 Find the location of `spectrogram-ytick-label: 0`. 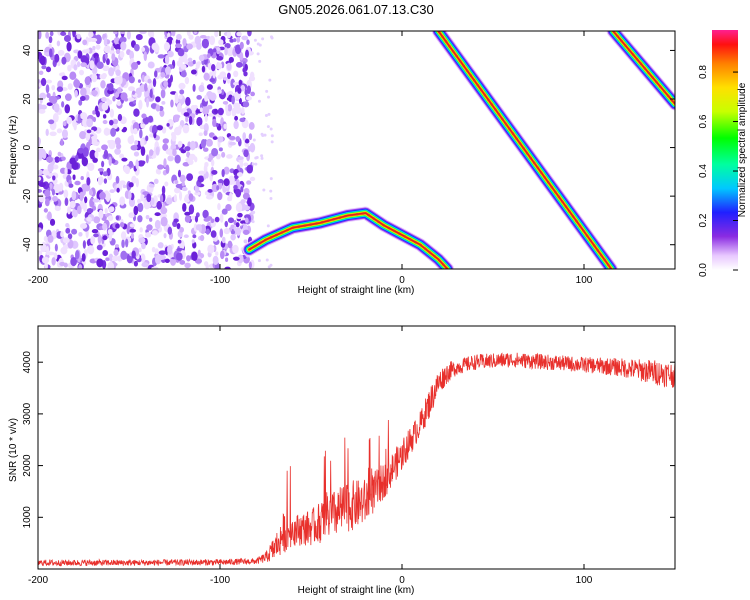

spectrogram-ytick-label: 0 is located at coordinates (27, 147).